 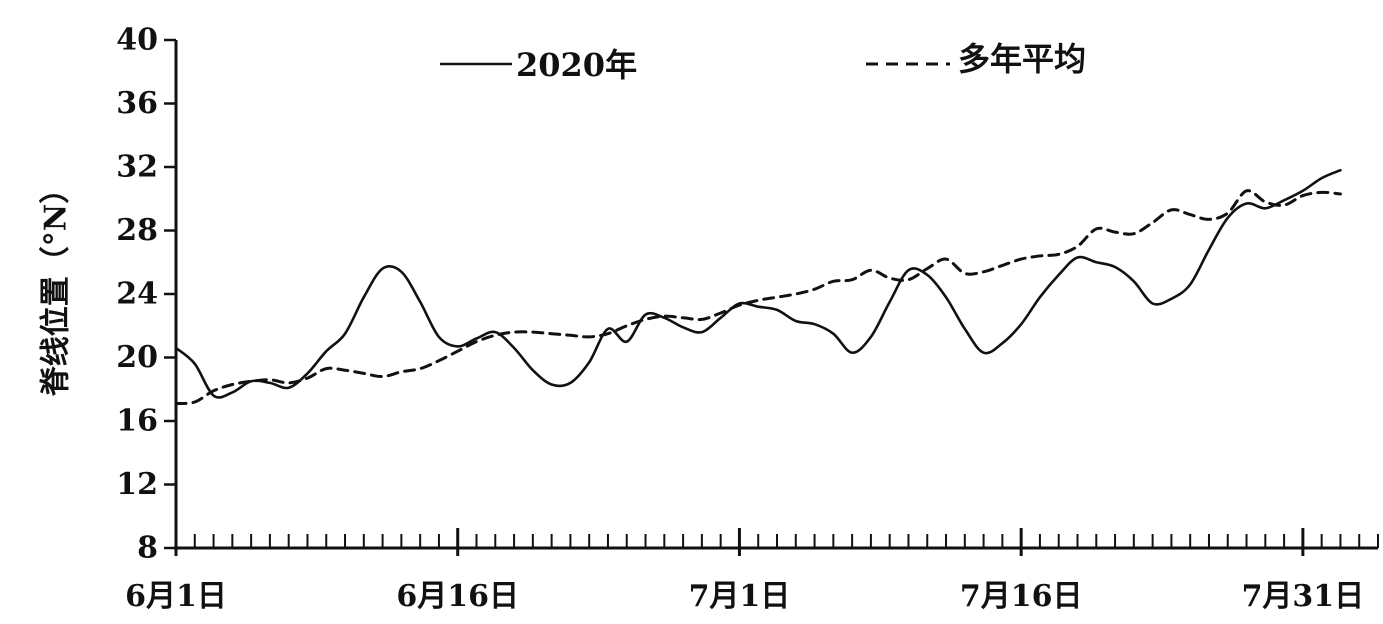 I want to click on legend-average-label: 多年平均, so click(x=1022, y=59).